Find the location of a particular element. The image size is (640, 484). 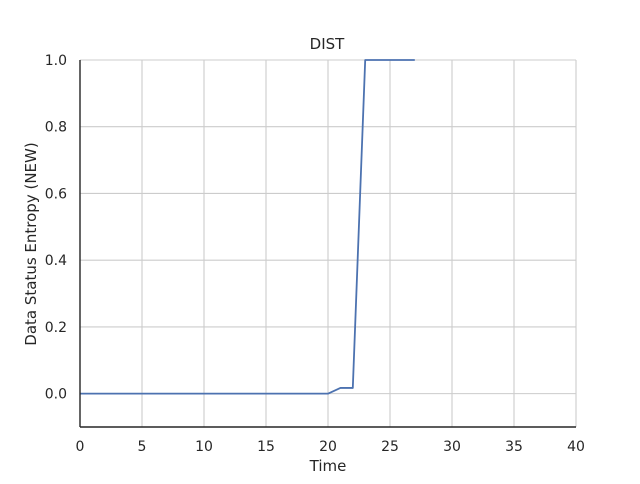

x-tick-label: 0 is located at coordinates (80, 447).